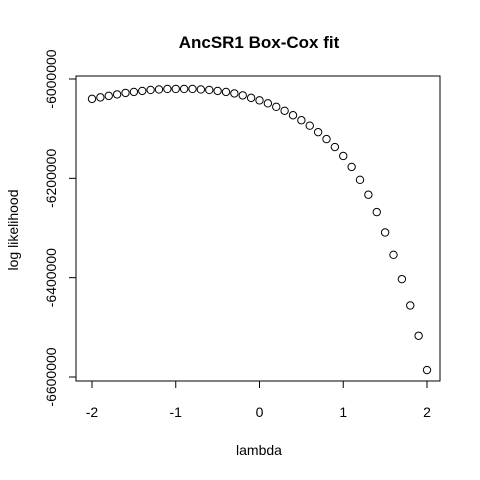 The height and width of the screenshot is (480, 480). I want to click on y-axis-label: log likelihood, so click(13, 230).